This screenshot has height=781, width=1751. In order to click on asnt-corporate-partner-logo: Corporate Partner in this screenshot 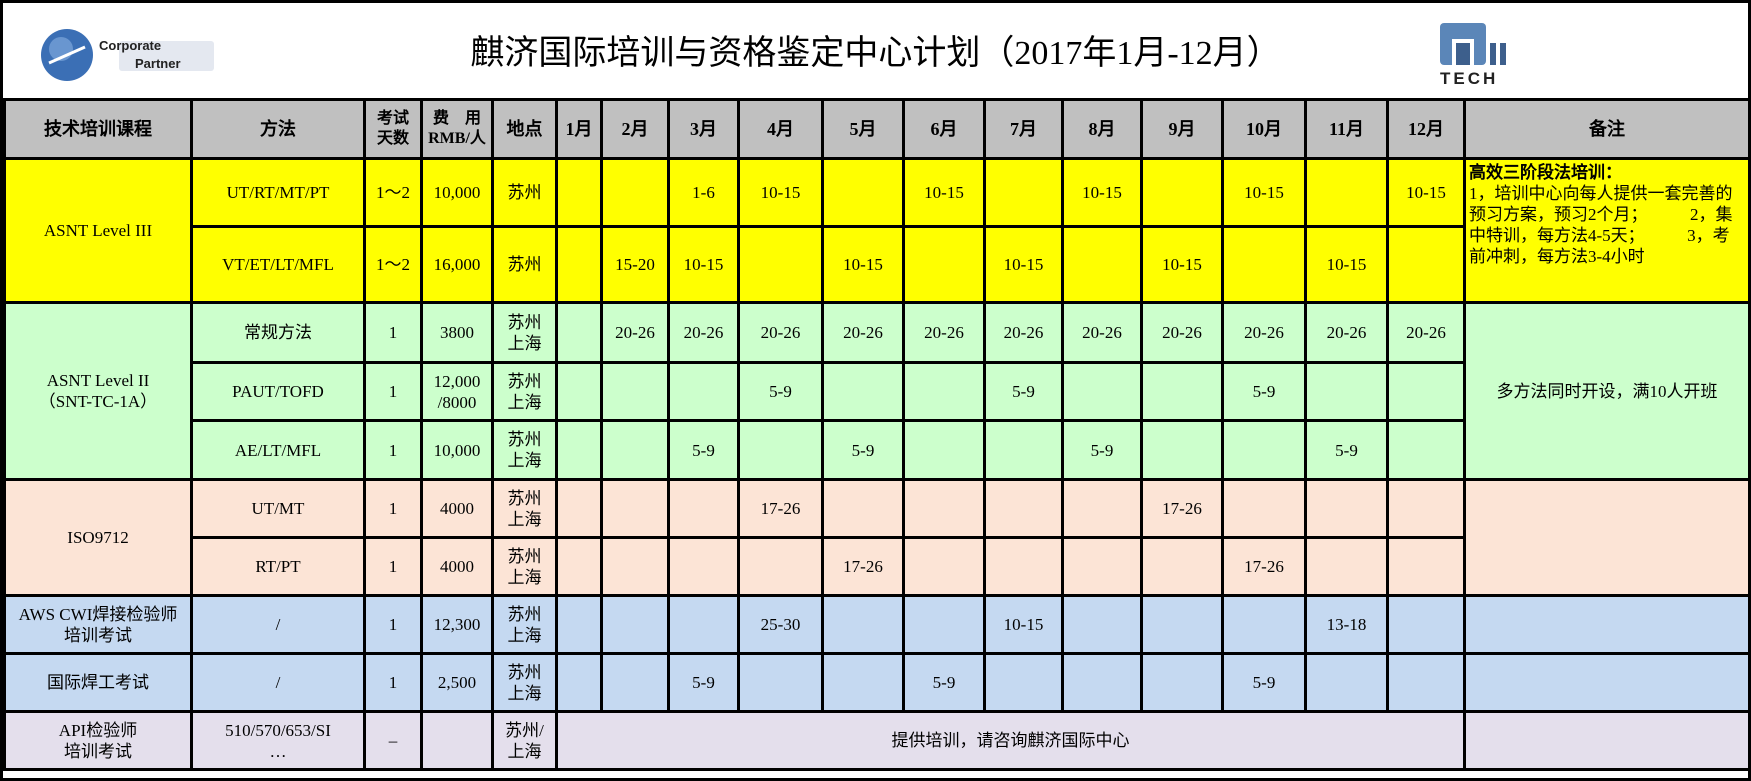, I will do `click(127, 55)`.